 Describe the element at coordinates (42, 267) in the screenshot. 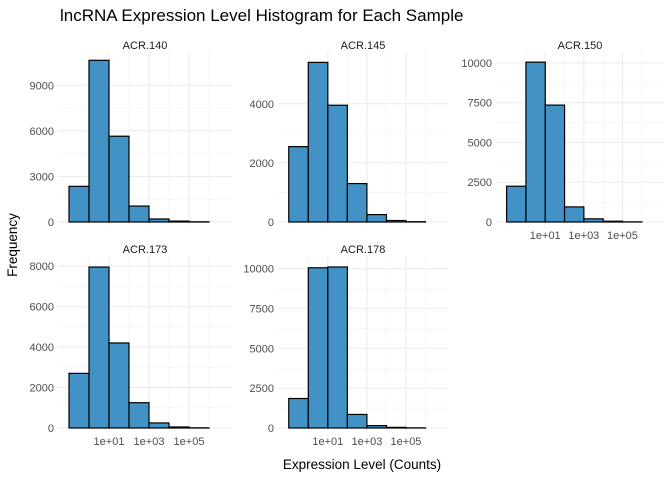

I see `y-tick-label: 8000` at that location.